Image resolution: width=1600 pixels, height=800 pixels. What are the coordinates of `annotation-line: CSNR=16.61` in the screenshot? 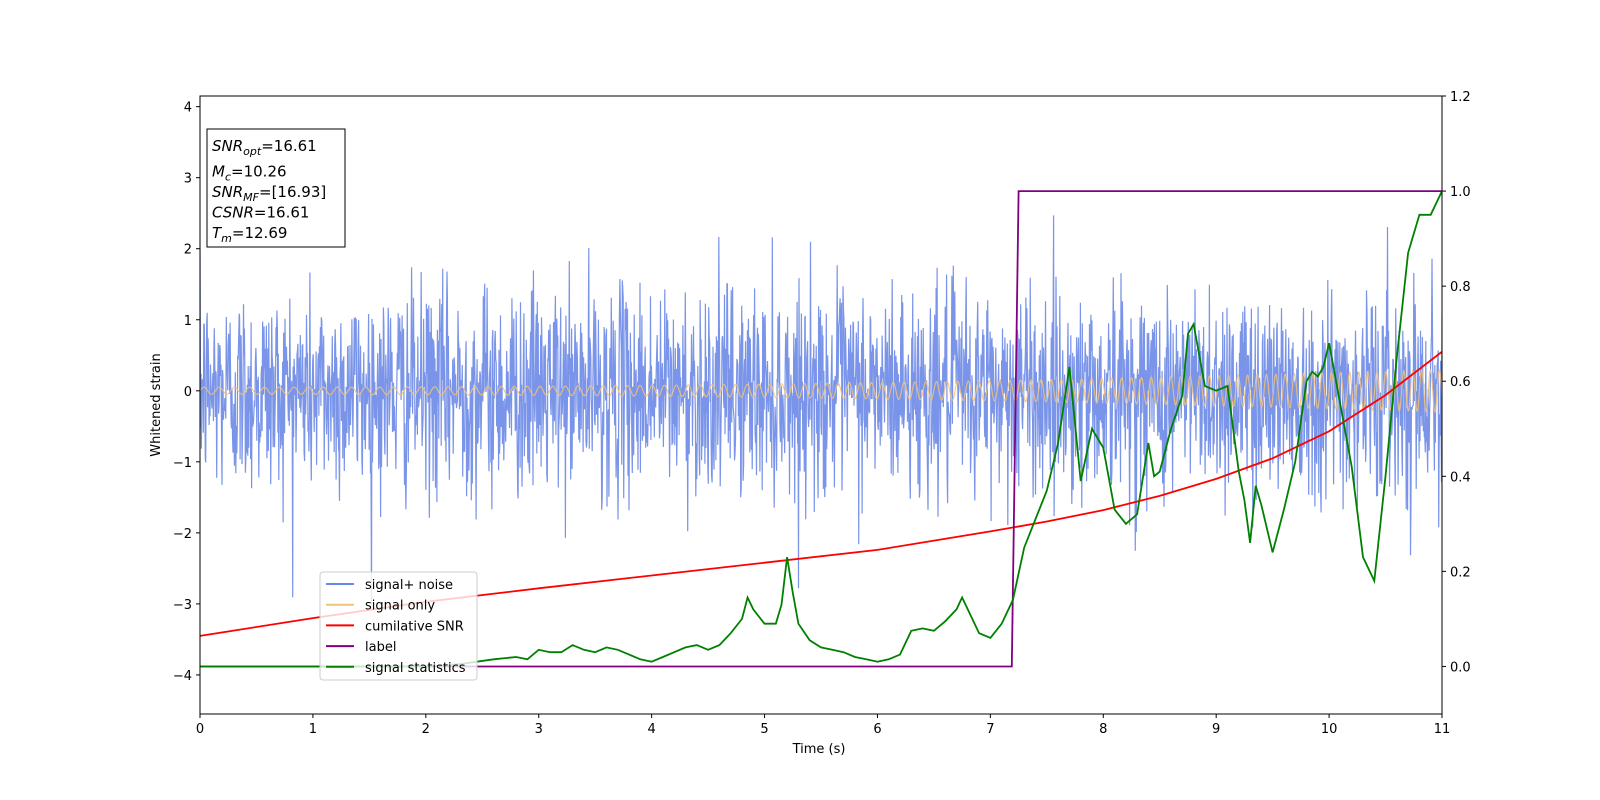 It's located at (260, 213).